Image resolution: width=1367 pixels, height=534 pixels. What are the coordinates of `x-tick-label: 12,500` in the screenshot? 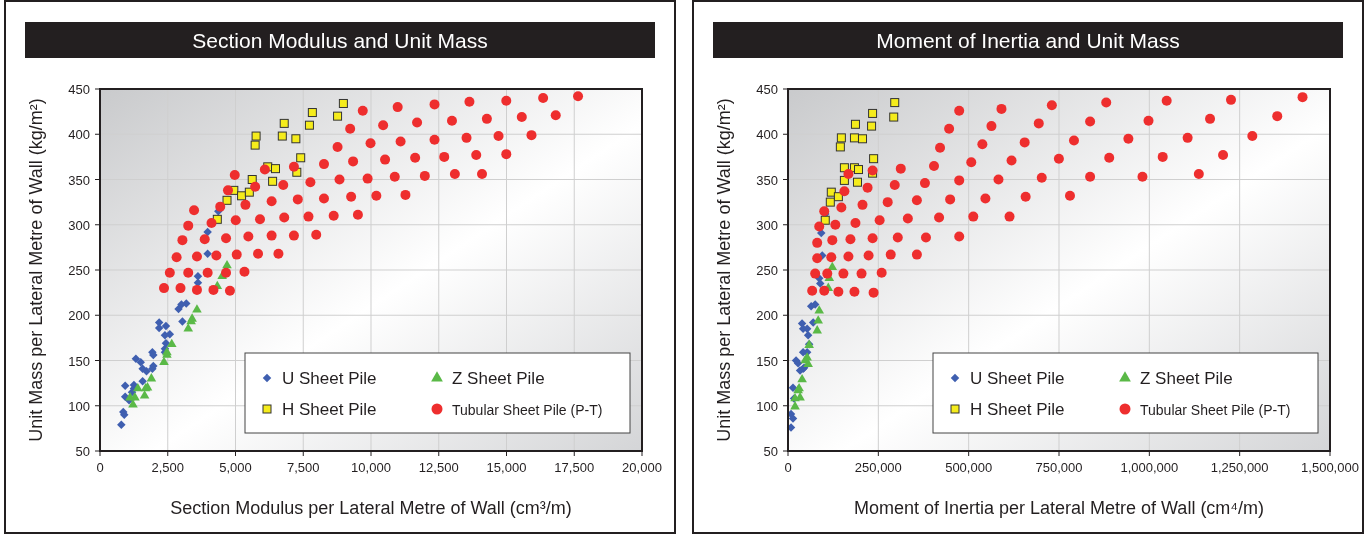 It's located at (438, 467).